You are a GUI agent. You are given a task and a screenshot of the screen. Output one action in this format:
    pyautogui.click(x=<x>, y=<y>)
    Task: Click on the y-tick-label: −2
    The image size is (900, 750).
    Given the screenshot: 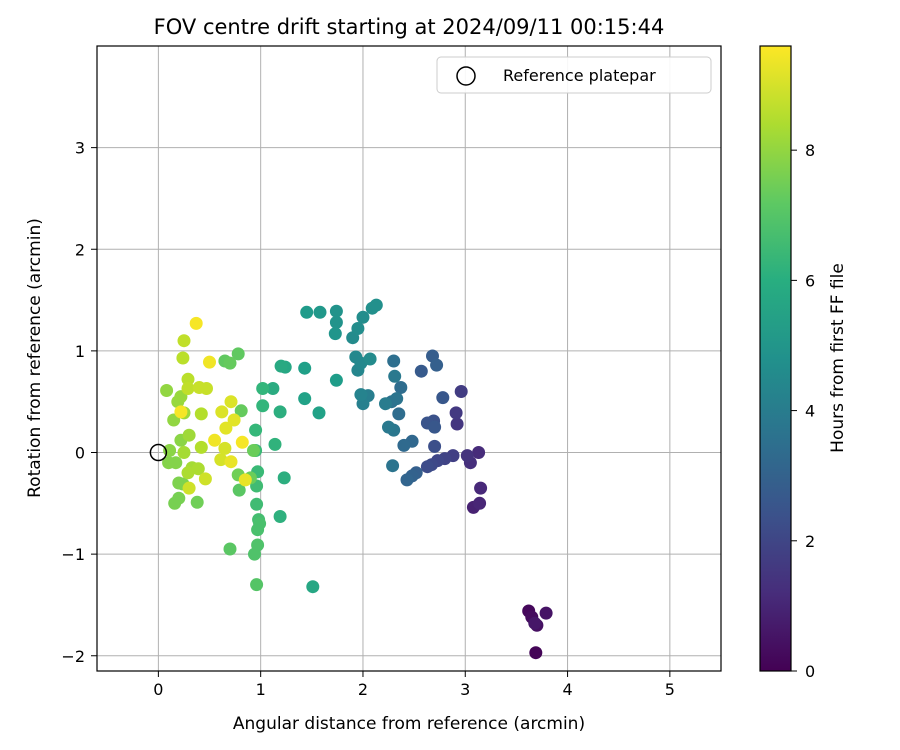 What is the action you would take?
    pyautogui.click(x=73, y=656)
    